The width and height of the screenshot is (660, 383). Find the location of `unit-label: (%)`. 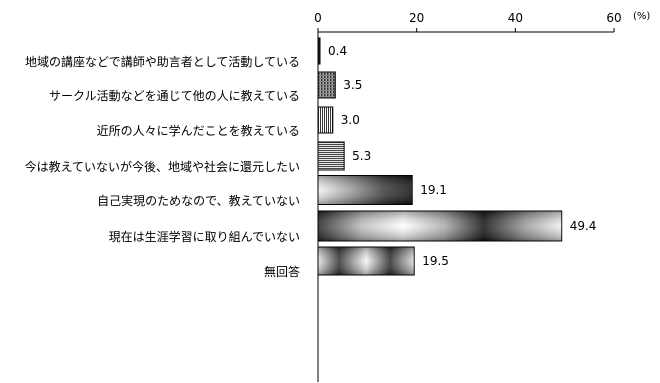

unit-label: (%) is located at coordinates (641, 16).